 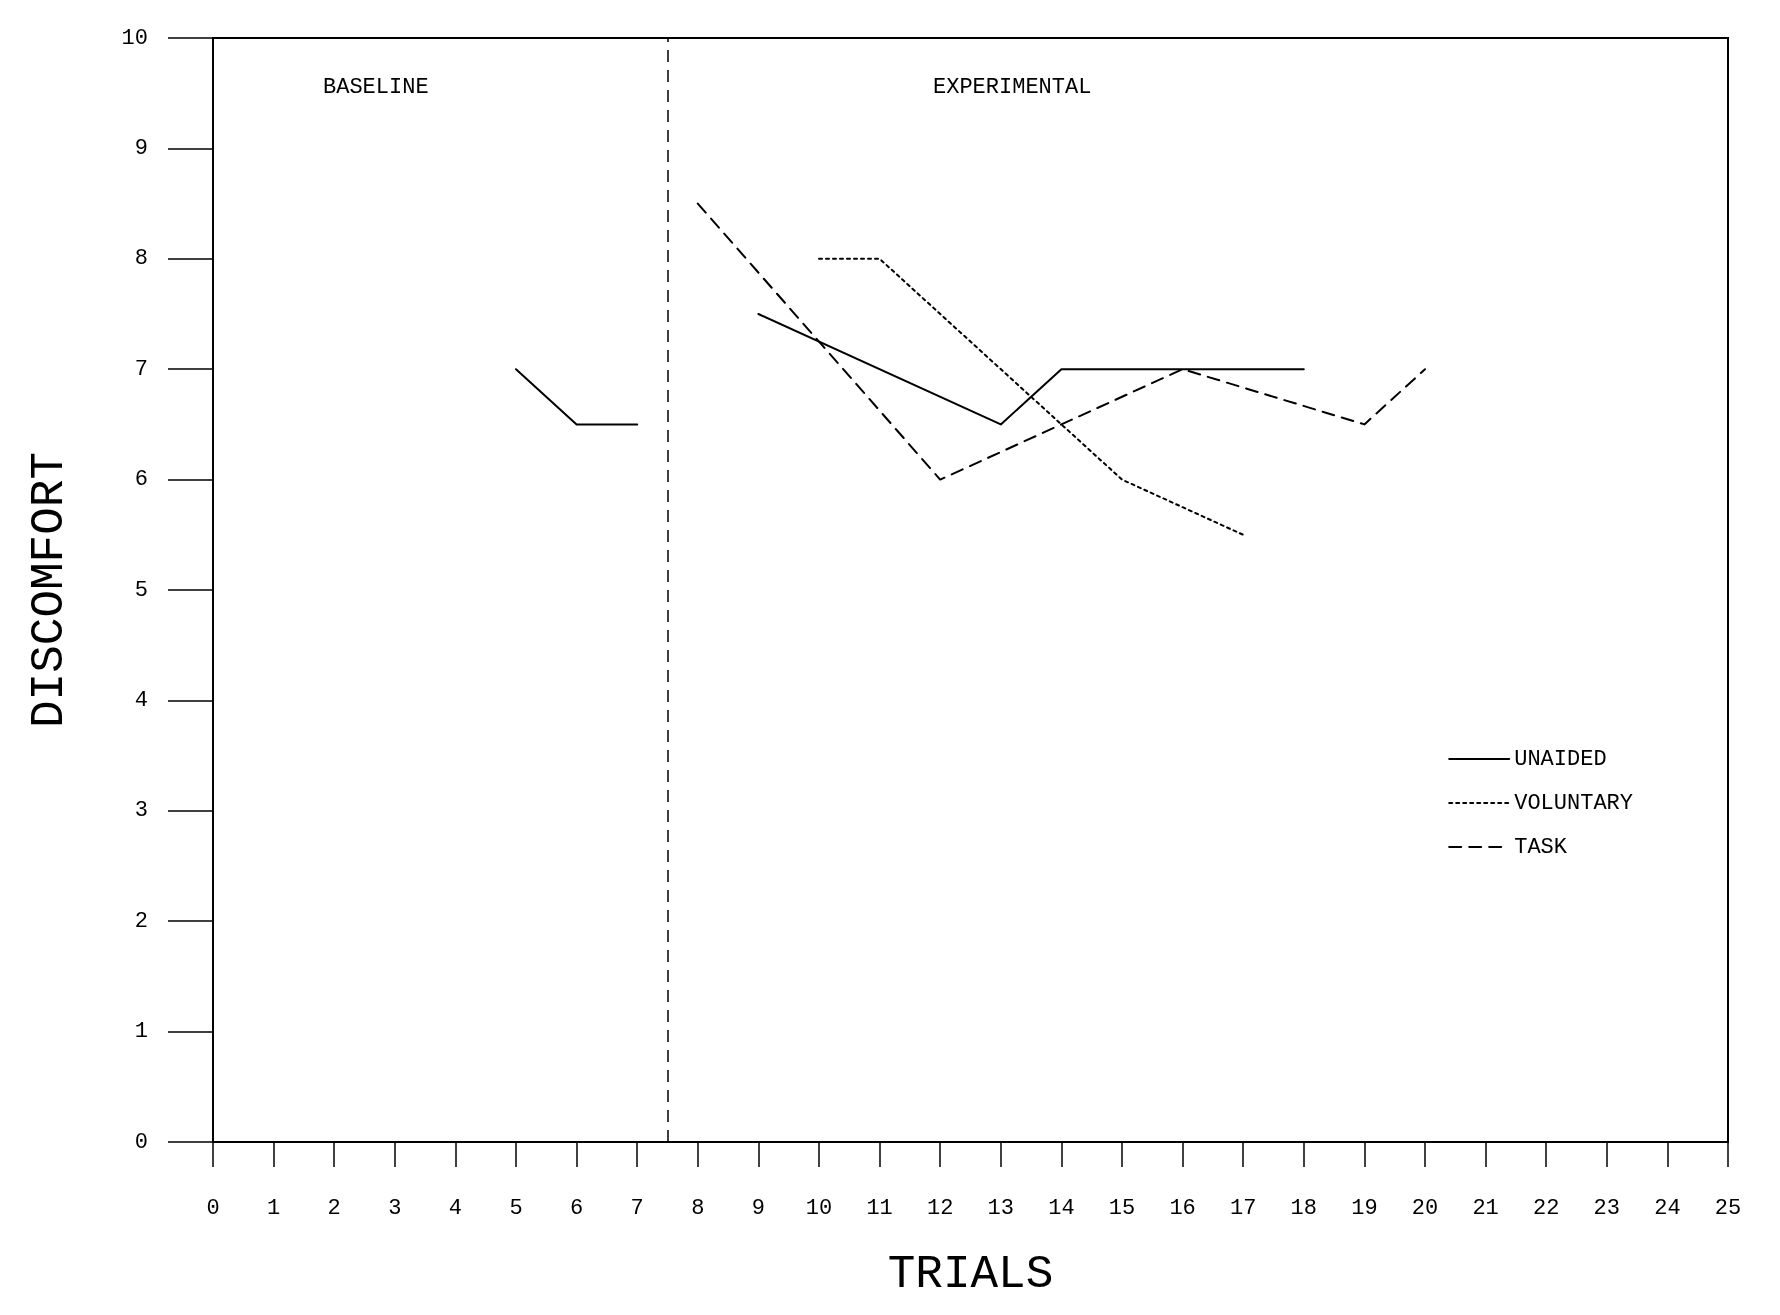 I want to click on y-tick-label: 6, so click(x=141, y=480).